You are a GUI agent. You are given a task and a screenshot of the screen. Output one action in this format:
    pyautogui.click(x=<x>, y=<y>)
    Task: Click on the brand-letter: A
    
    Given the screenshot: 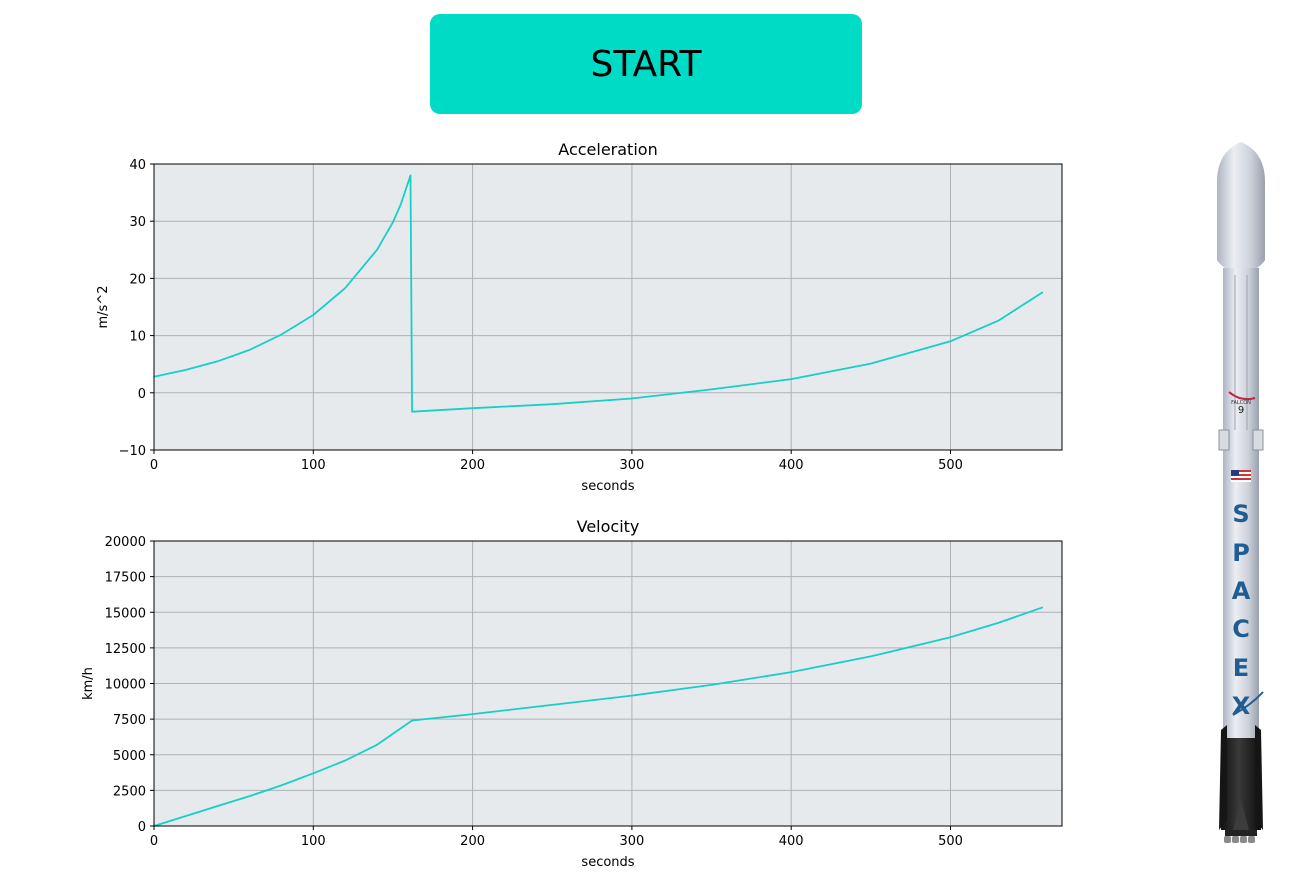 What is the action you would take?
    pyautogui.click(x=1241, y=591)
    